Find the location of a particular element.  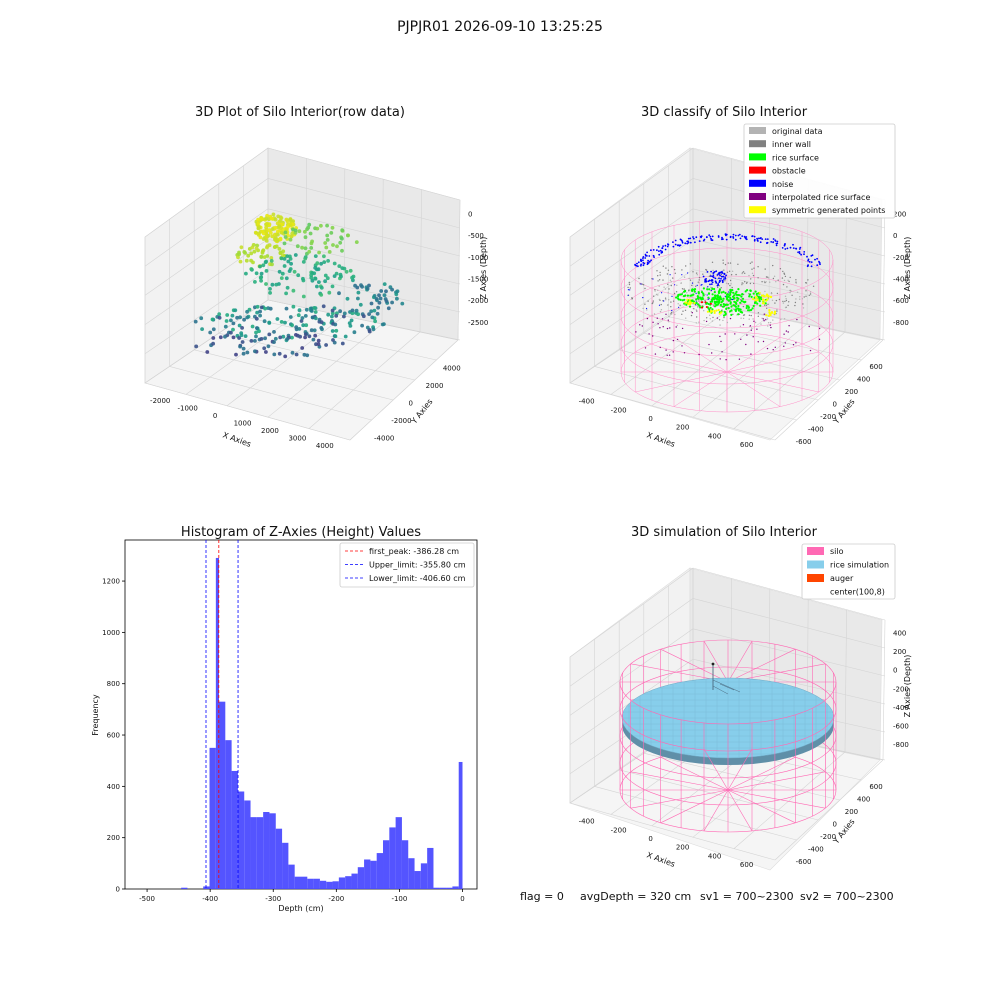

classify-z-axis-label: Z Axies (Depth) is located at coordinates (907, 268).